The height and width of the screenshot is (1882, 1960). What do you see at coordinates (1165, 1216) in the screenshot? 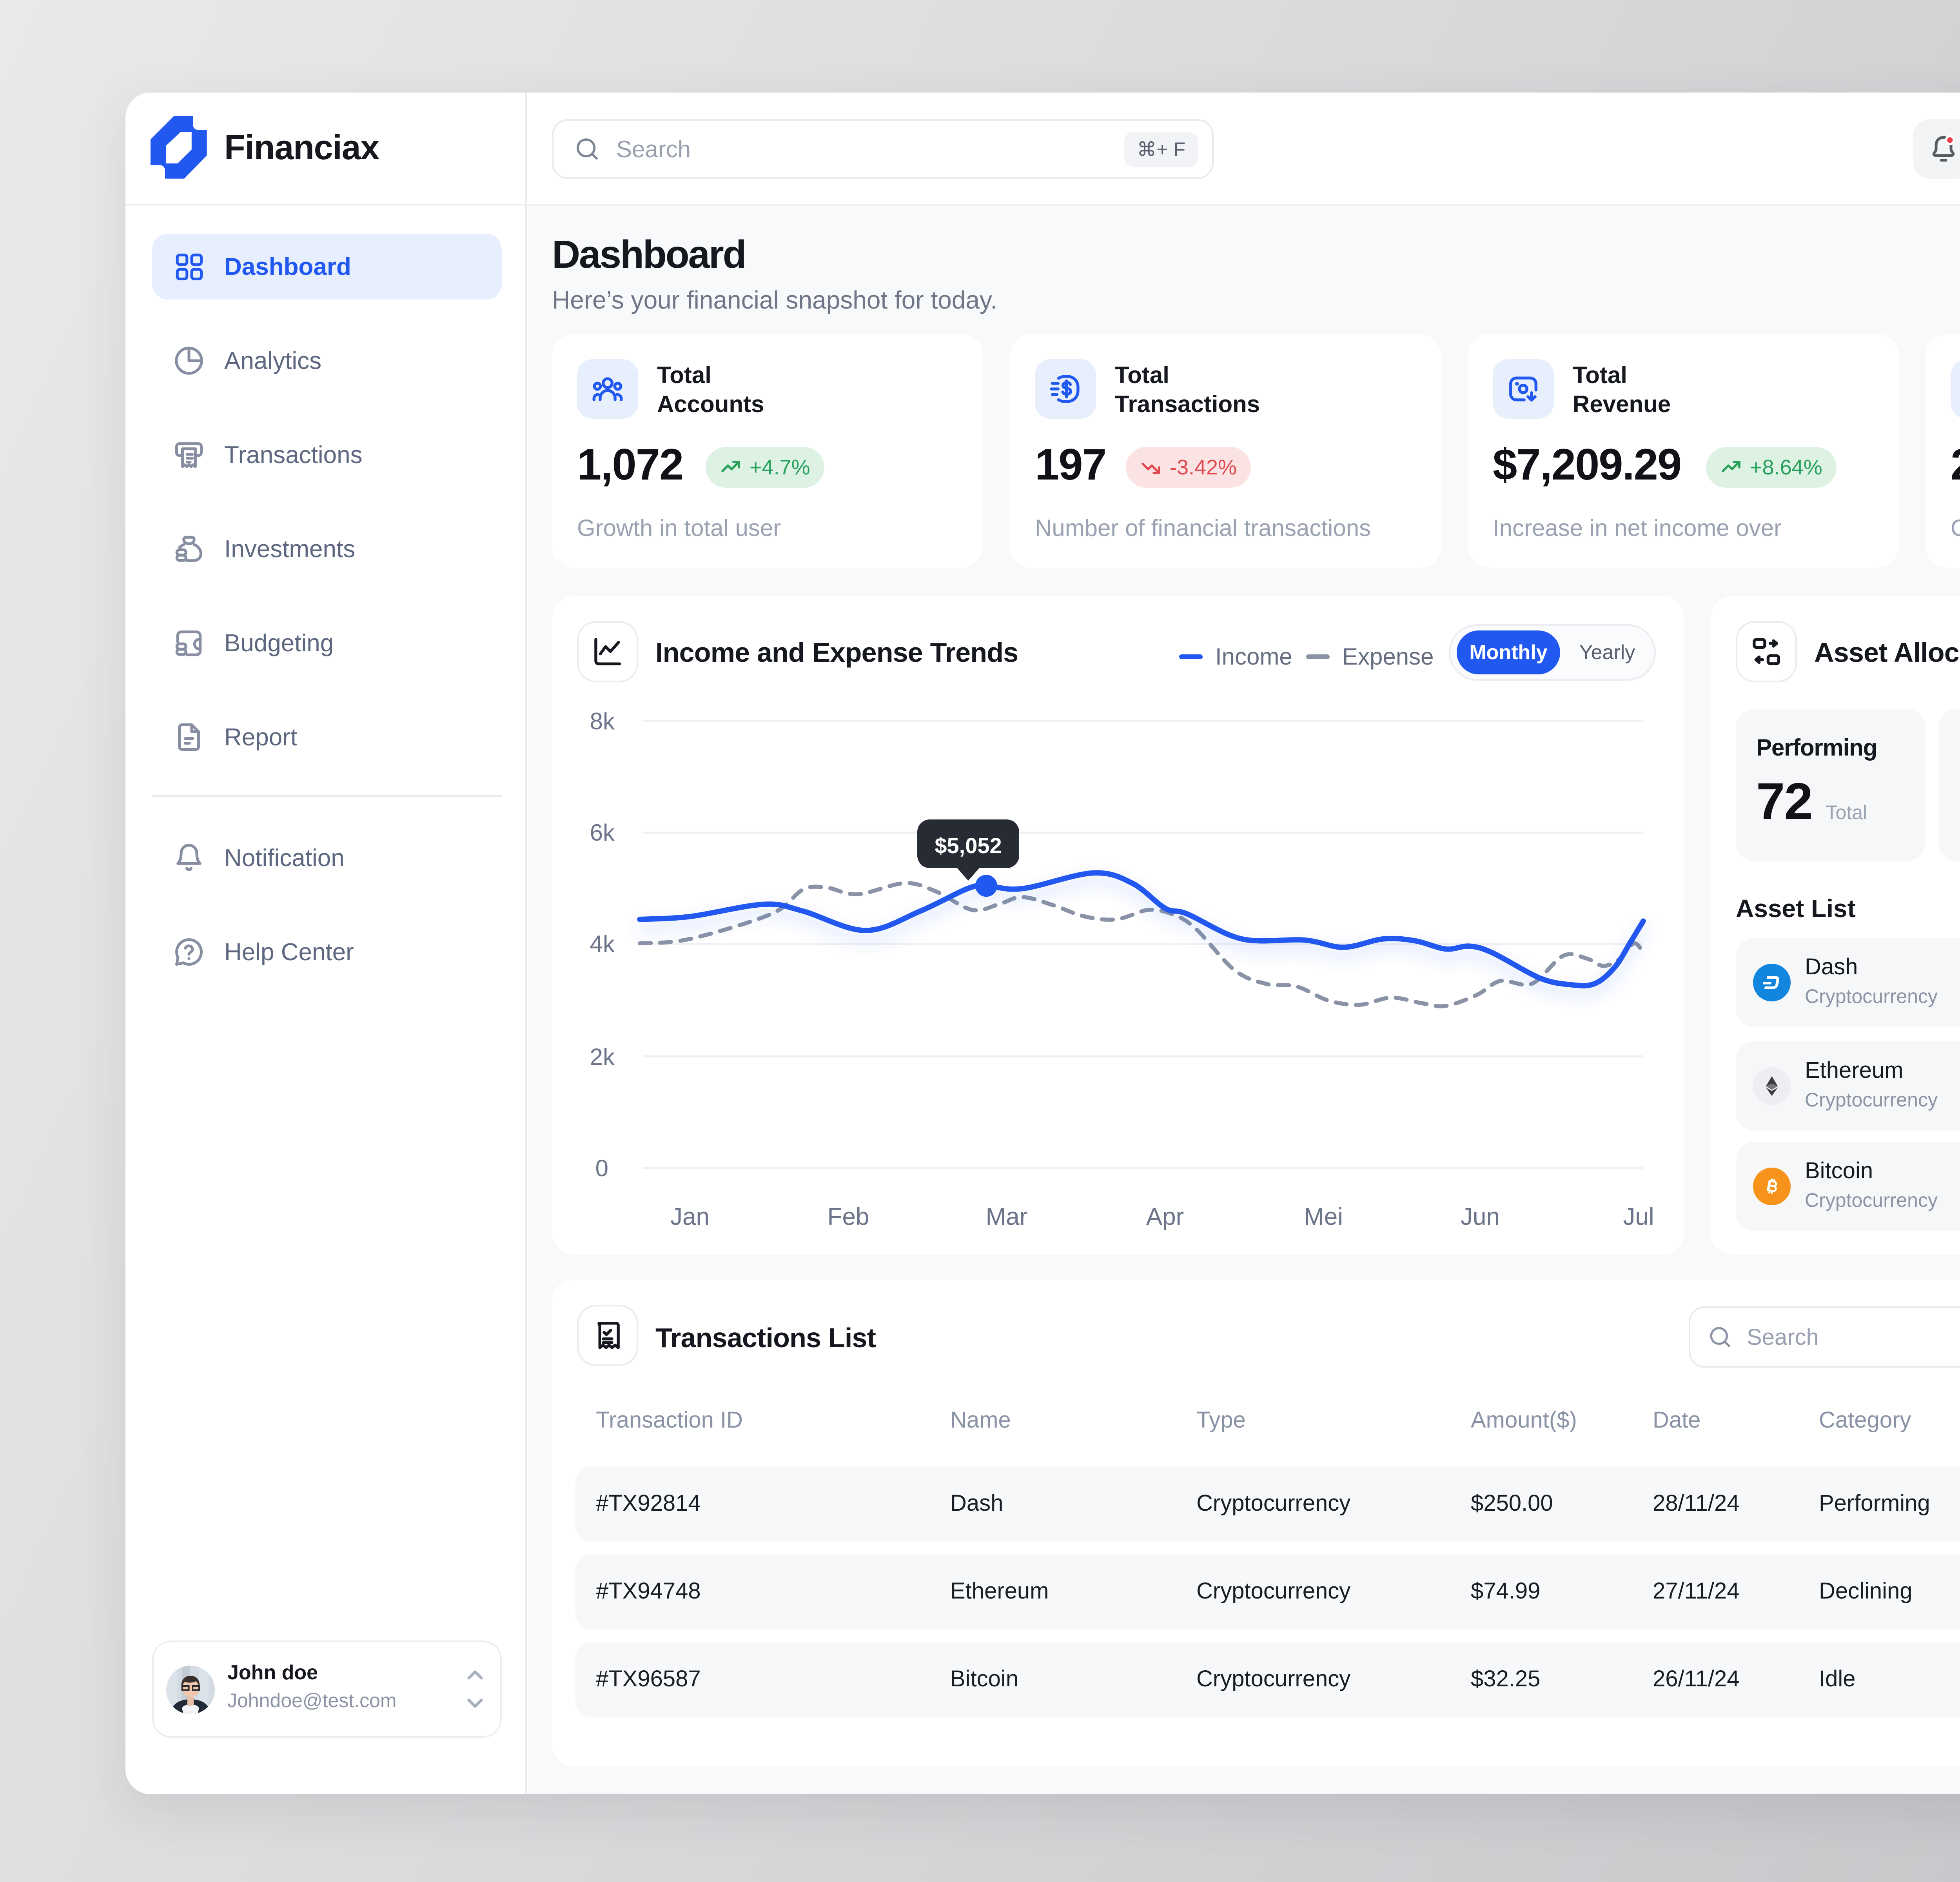
I see `svg-text: Apr` at bounding box center [1165, 1216].